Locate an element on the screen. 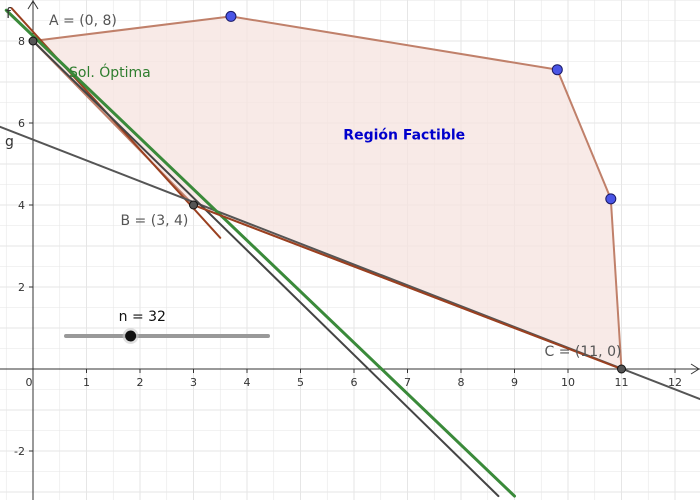  x-tick-label: 12 is located at coordinates (675, 382).